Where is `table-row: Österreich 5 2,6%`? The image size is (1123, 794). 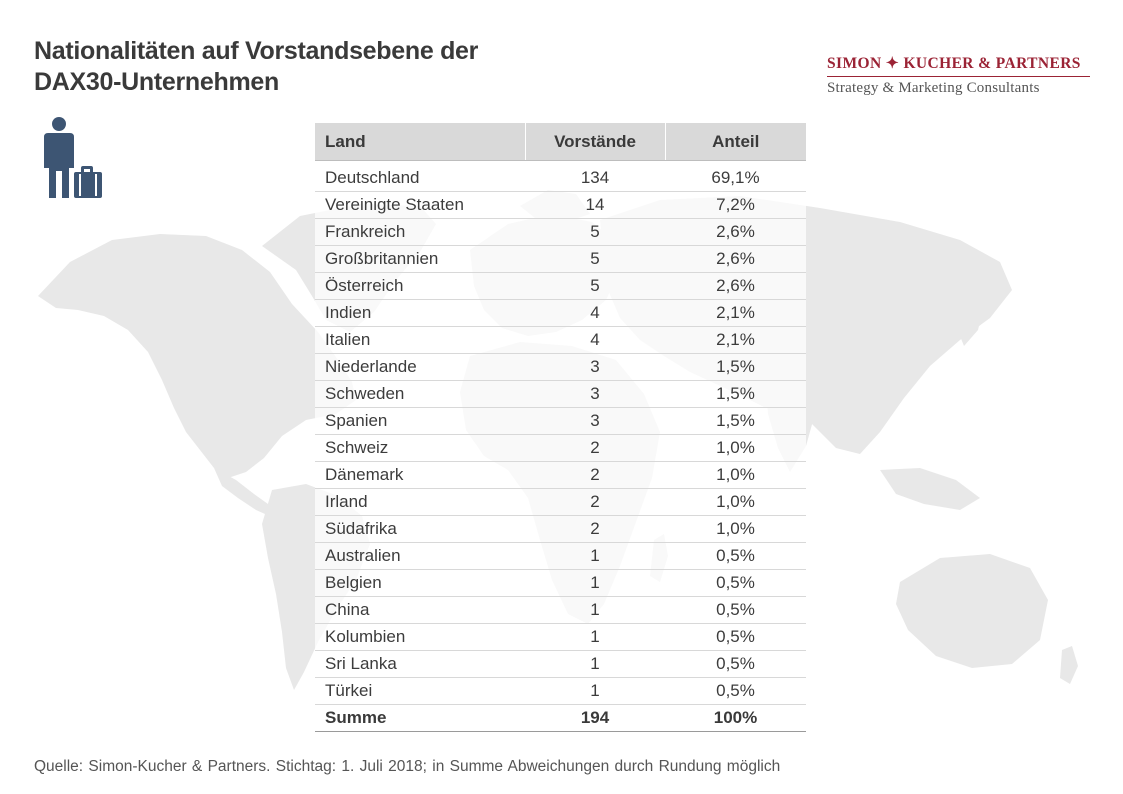 table-row: Österreich 5 2,6% is located at coordinates (560, 286).